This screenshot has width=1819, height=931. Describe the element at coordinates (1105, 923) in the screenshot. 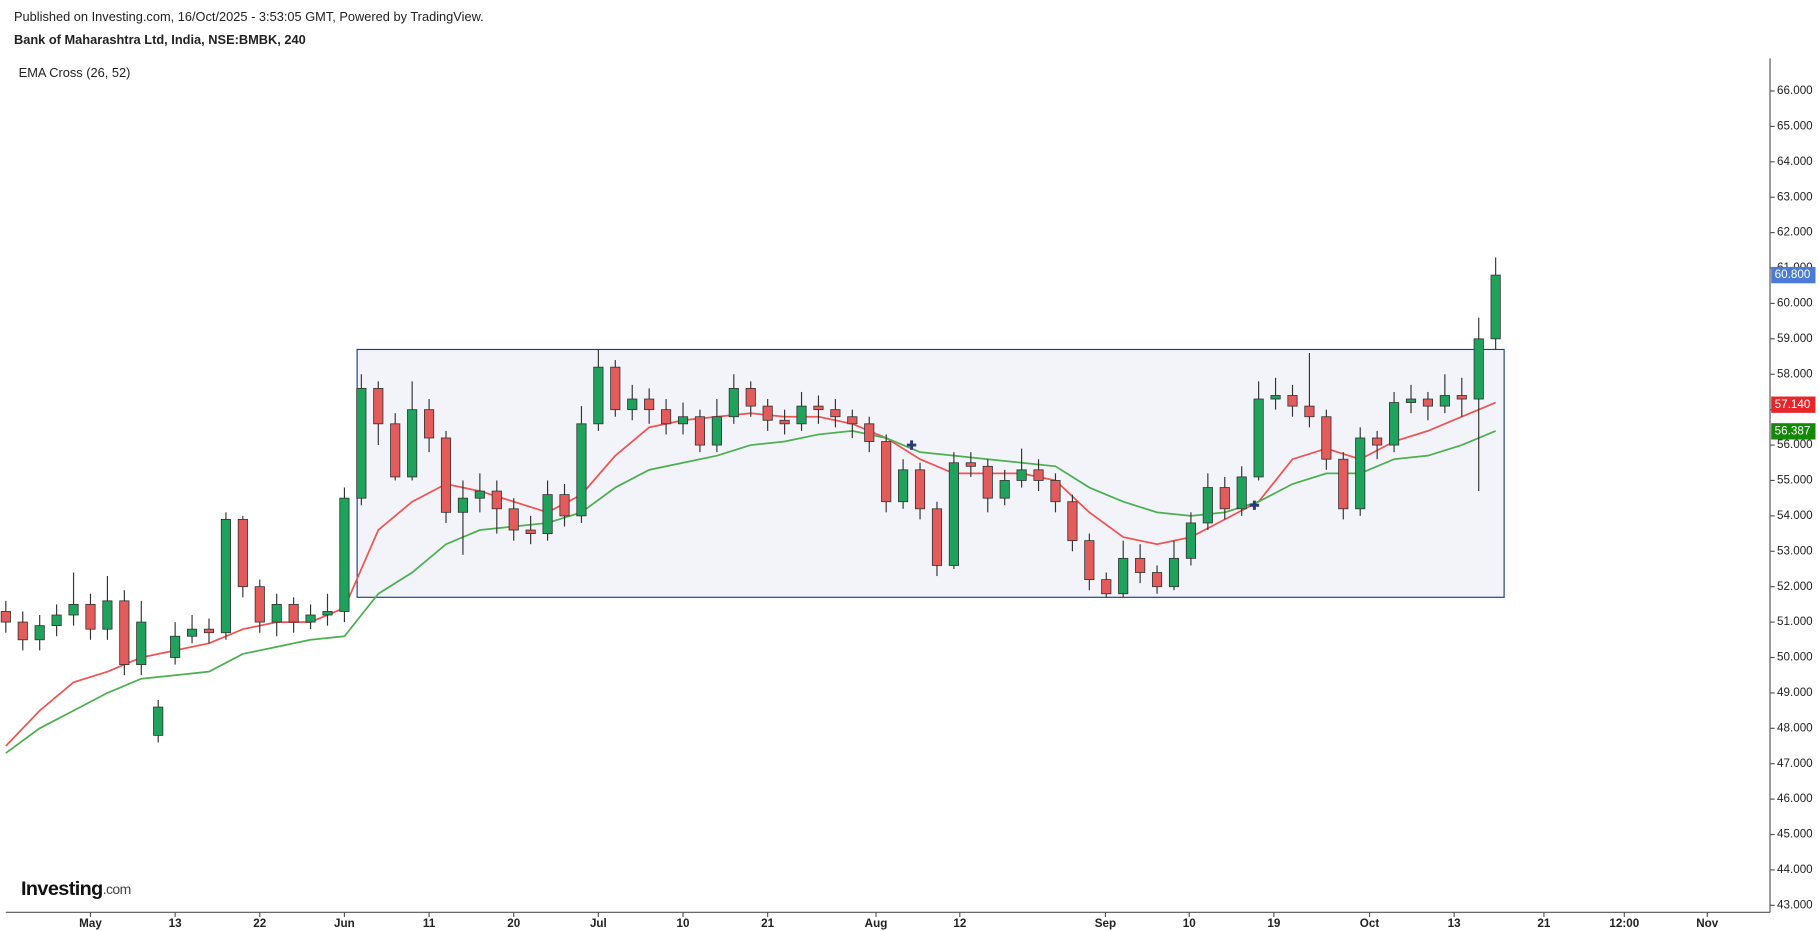

I see `x-tick-label: Sep` at that location.